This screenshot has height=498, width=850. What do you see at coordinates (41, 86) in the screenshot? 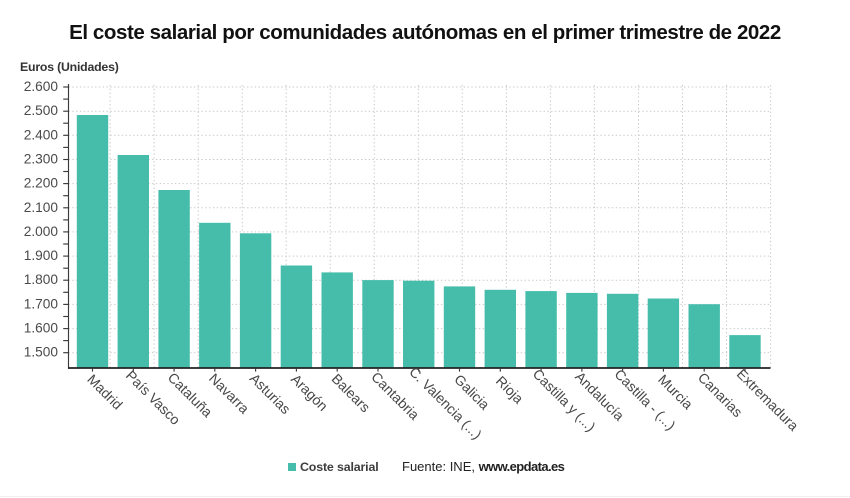
I see `svg-text: 2.600` at bounding box center [41, 86].